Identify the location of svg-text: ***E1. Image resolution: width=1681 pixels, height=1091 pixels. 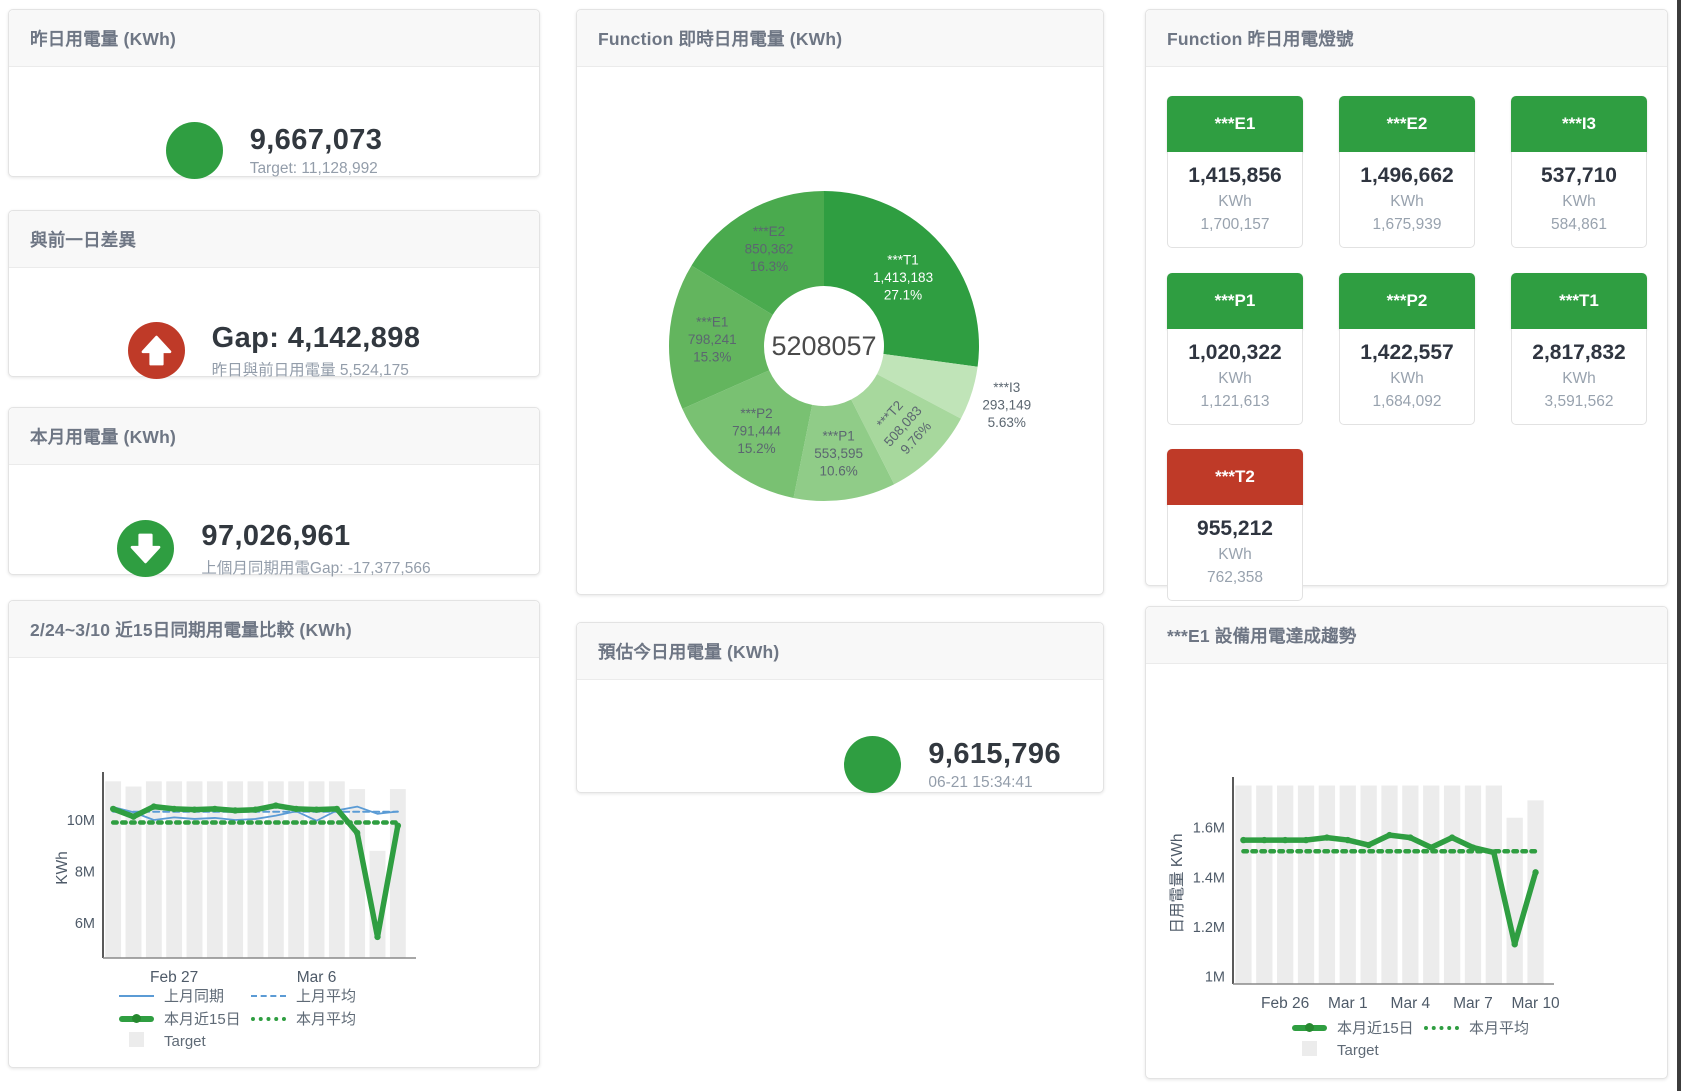
(712, 321).